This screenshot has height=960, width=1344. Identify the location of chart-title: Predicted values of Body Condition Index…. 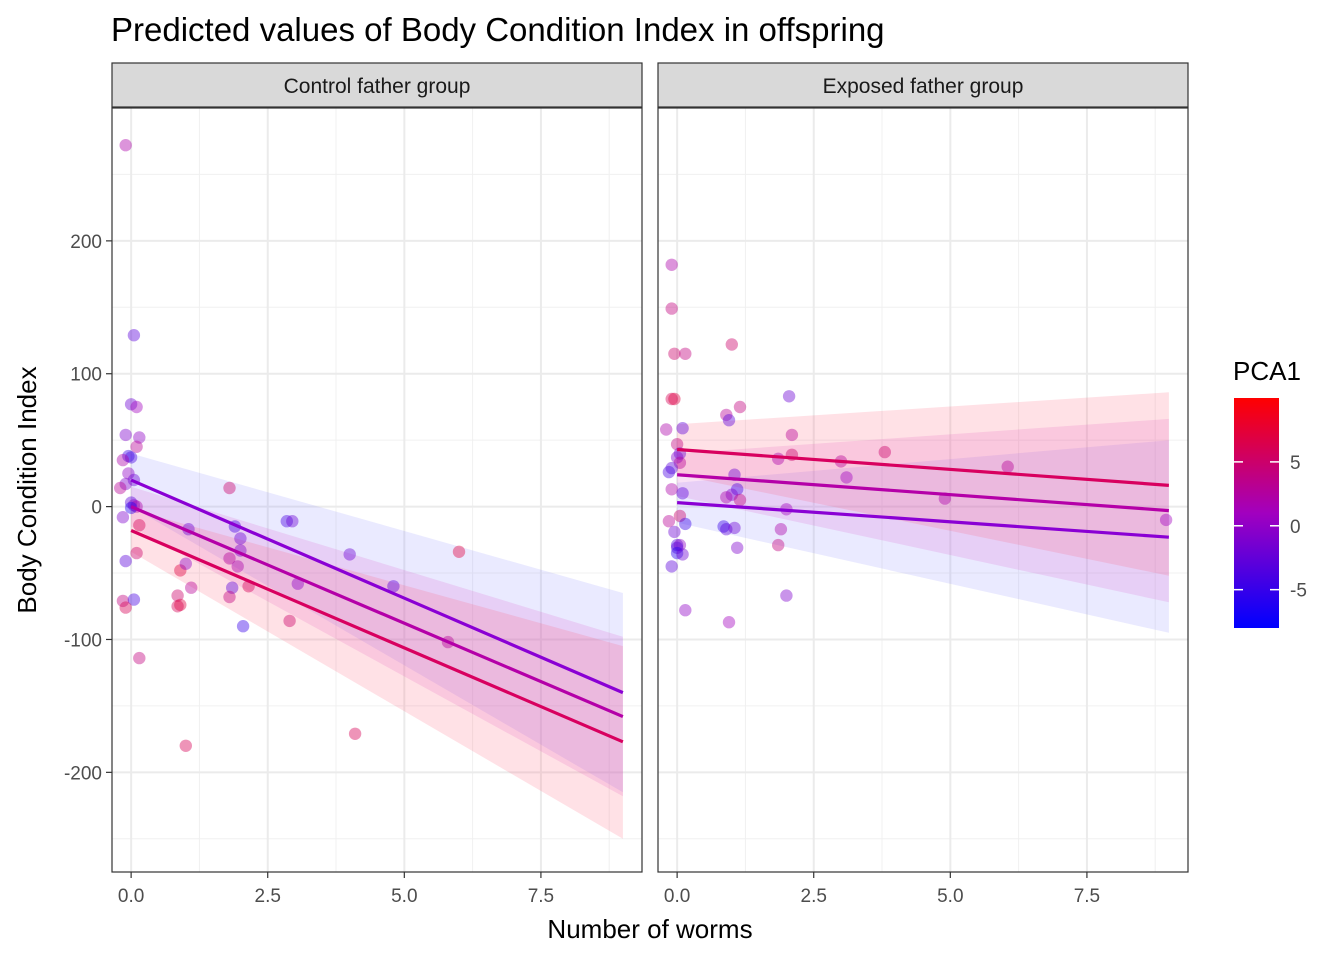
(498, 29).